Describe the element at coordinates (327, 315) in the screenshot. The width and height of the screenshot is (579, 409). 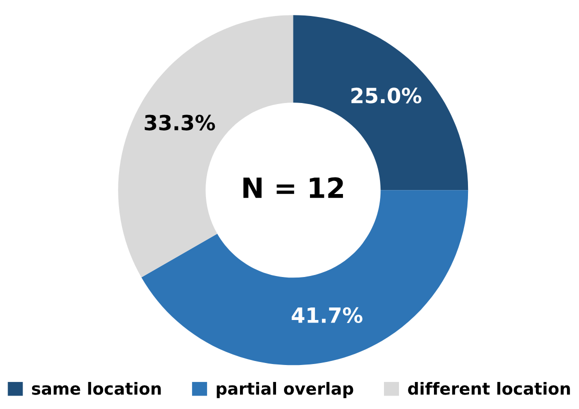
I see `data-label: 41.7%` at that location.